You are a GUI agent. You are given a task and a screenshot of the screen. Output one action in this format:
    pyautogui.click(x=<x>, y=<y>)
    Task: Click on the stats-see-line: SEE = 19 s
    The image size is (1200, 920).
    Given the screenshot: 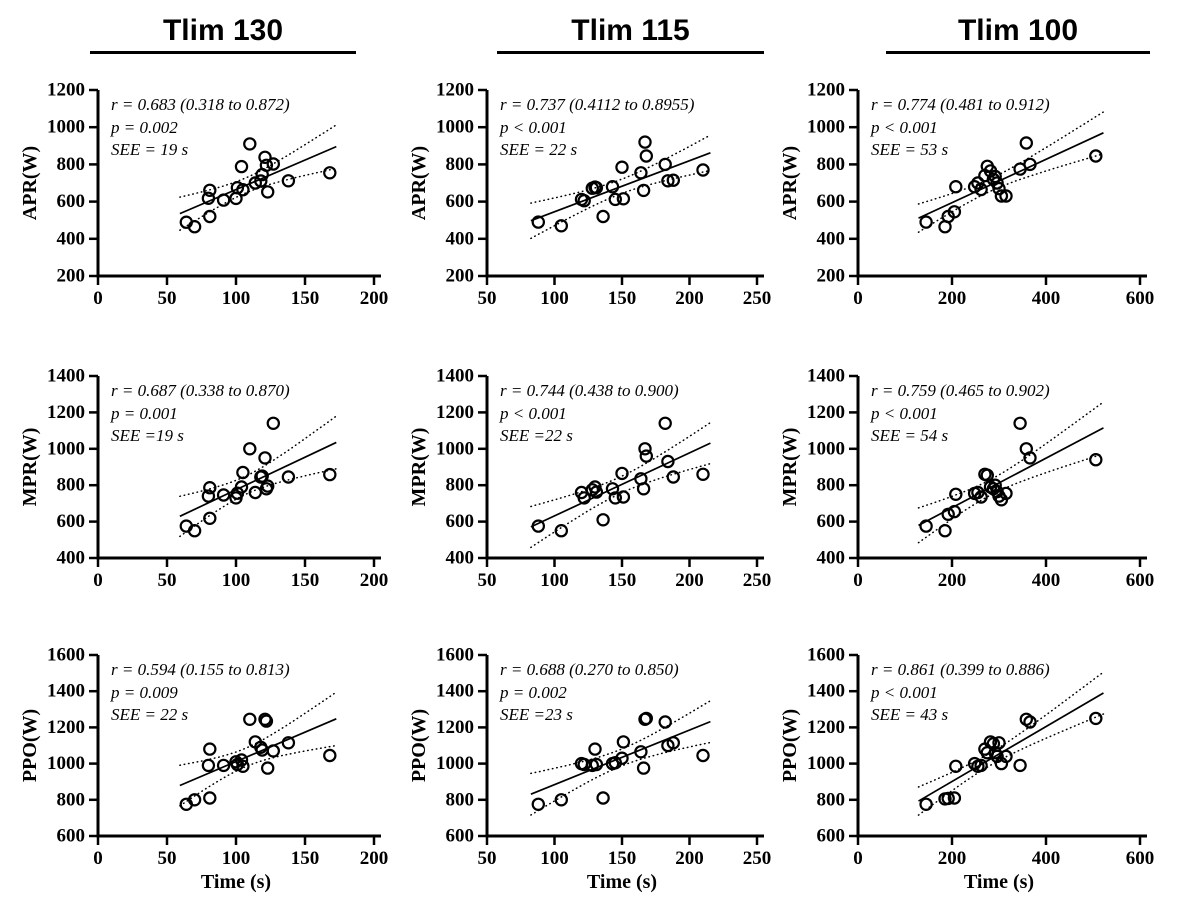 What is the action you would take?
    pyautogui.click(x=149, y=149)
    